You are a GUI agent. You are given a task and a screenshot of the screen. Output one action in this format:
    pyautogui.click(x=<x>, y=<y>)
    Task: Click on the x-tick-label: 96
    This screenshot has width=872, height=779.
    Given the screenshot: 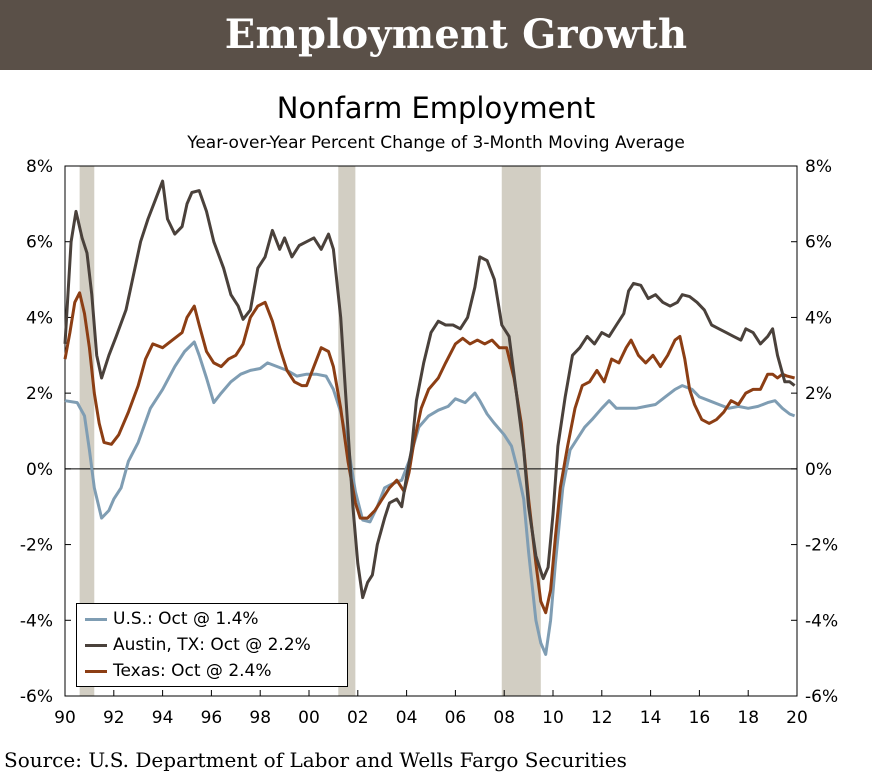 What is the action you would take?
    pyautogui.click(x=212, y=718)
    